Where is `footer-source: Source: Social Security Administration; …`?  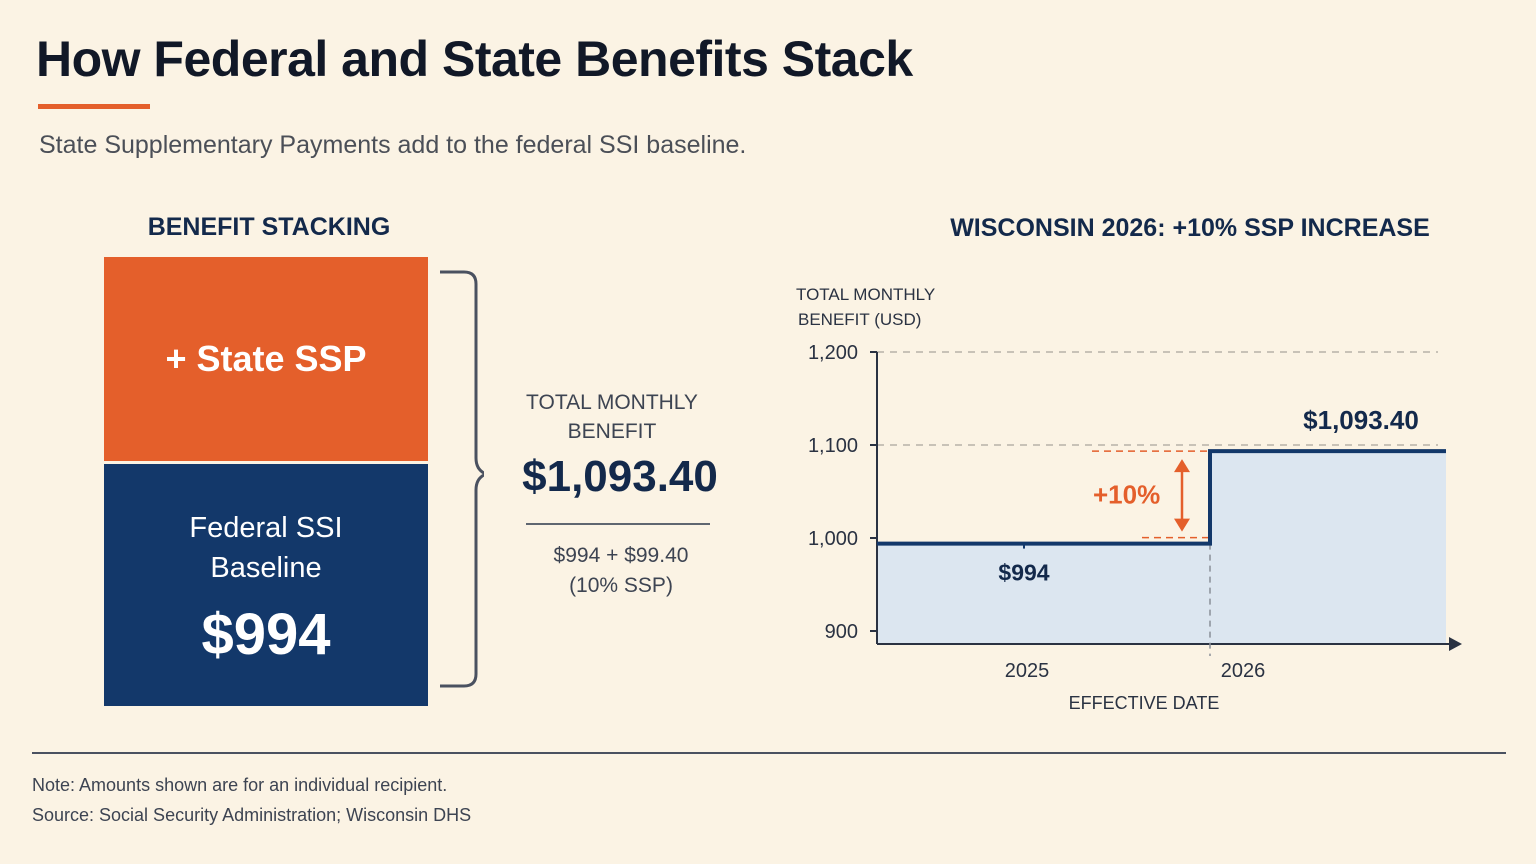
footer-source: Source: Social Security Administration; … is located at coordinates (252, 815).